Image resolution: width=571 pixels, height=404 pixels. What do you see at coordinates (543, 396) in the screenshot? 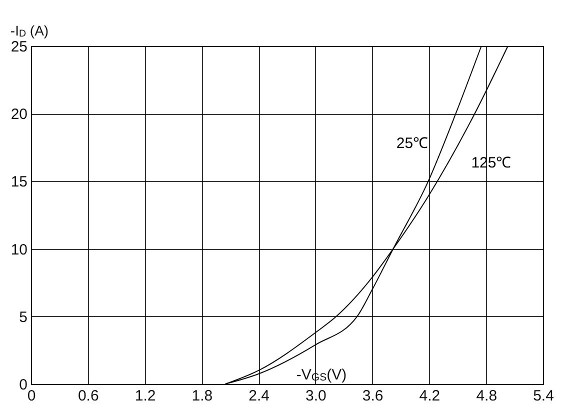
I see `x-tick-label: 5.4` at bounding box center [543, 396].